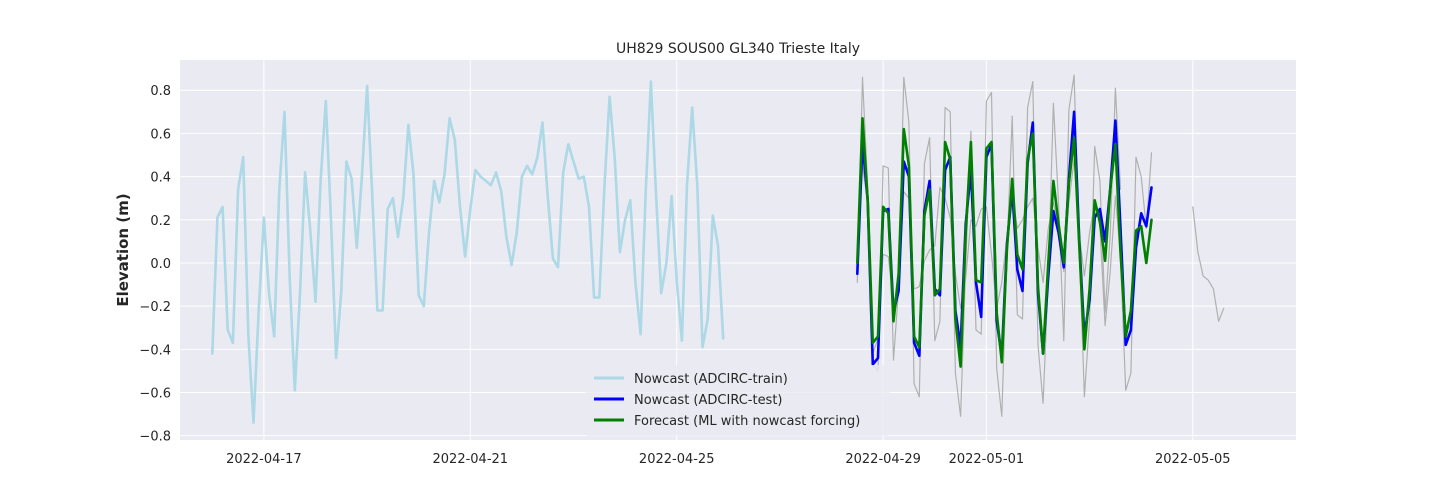  I want to click on legend-label-test: Nowcast (ADCIRC-test), so click(708, 400).